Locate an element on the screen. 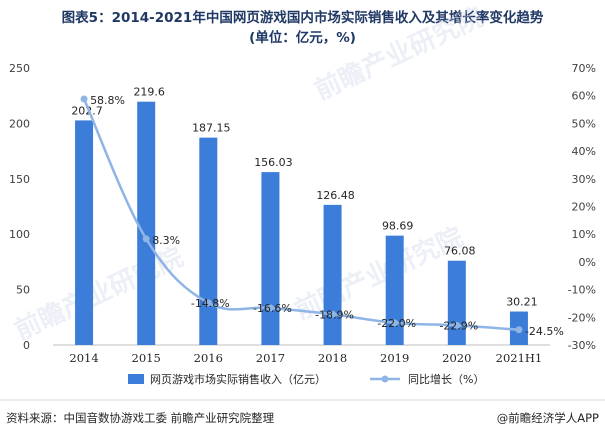 The height and width of the screenshot is (440, 605). x-tick-label: 2021H1 is located at coordinates (519, 358).